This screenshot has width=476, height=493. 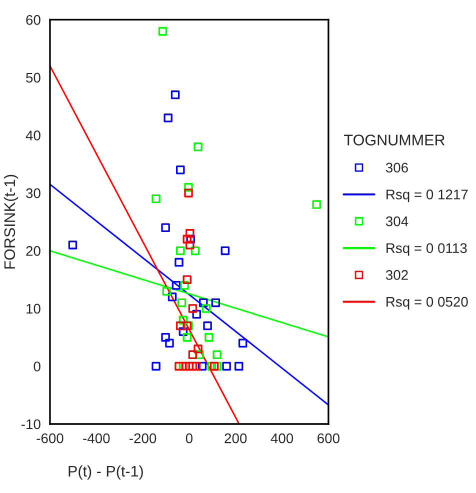 I want to click on x-axis-title: P(t) - P(t-1), so click(x=105, y=472).